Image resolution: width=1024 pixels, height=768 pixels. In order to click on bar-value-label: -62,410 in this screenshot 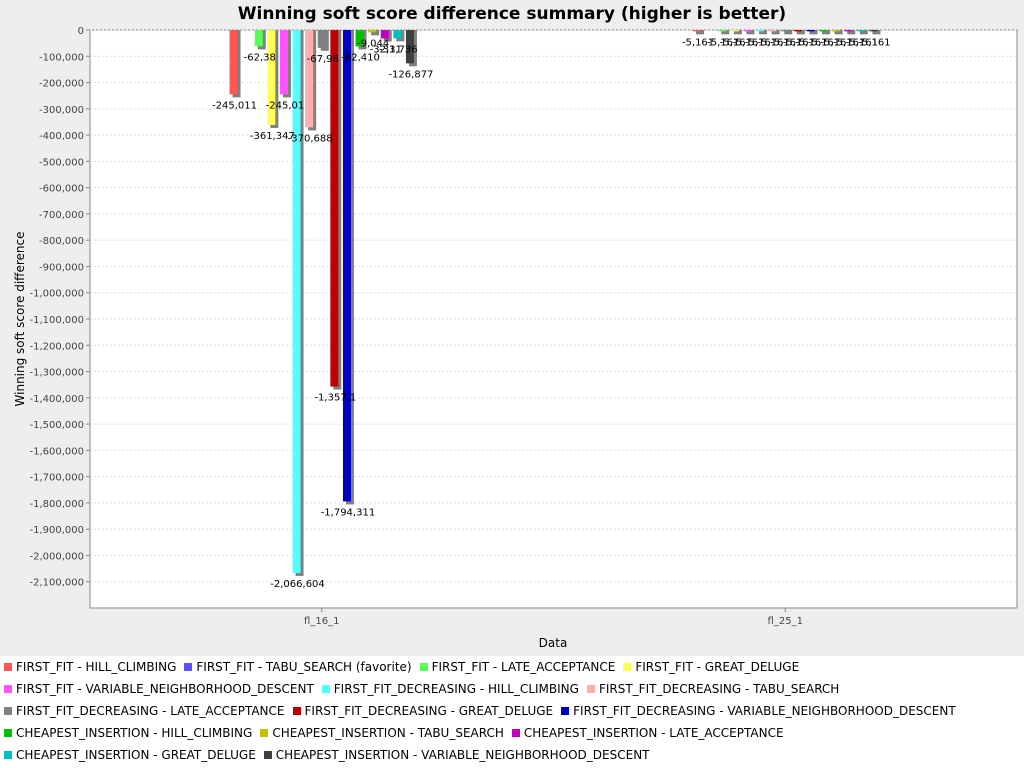, I will do `click(360, 57)`.